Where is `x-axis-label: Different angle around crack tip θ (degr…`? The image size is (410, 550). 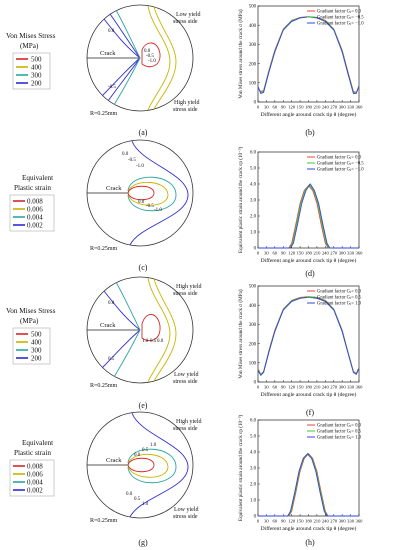 x-axis-label: Different angle around crack tip θ (degr… is located at coordinates (309, 394).